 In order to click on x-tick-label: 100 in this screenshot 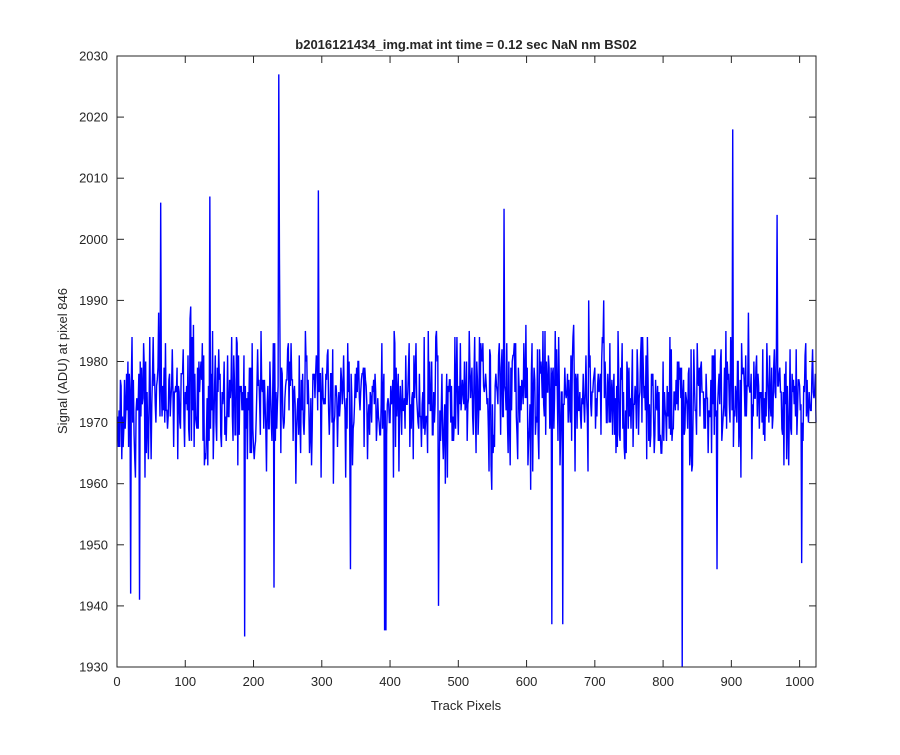, I will do `click(185, 681)`.